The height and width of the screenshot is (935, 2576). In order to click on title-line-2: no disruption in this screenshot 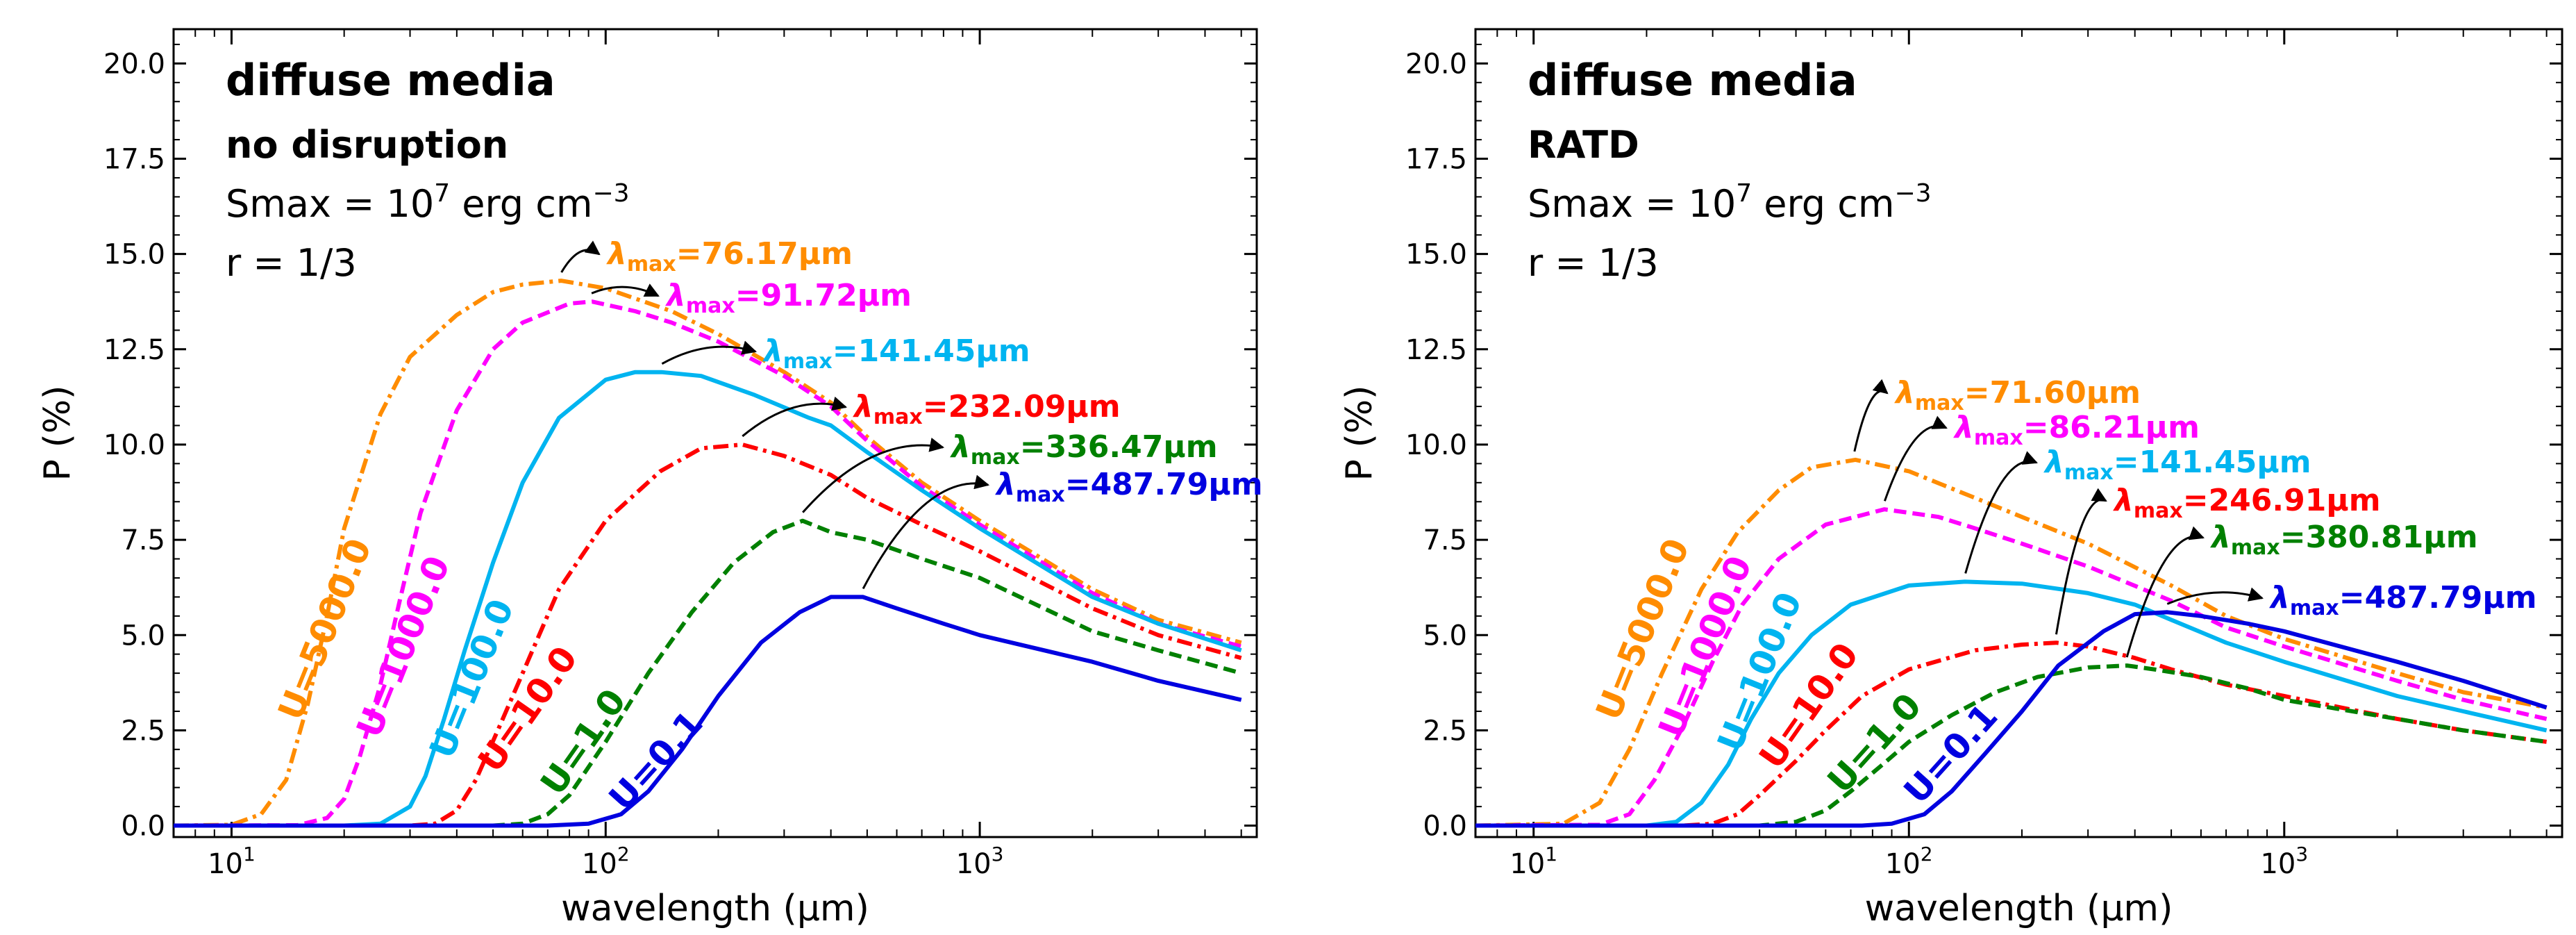, I will do `click(367, 145)`.